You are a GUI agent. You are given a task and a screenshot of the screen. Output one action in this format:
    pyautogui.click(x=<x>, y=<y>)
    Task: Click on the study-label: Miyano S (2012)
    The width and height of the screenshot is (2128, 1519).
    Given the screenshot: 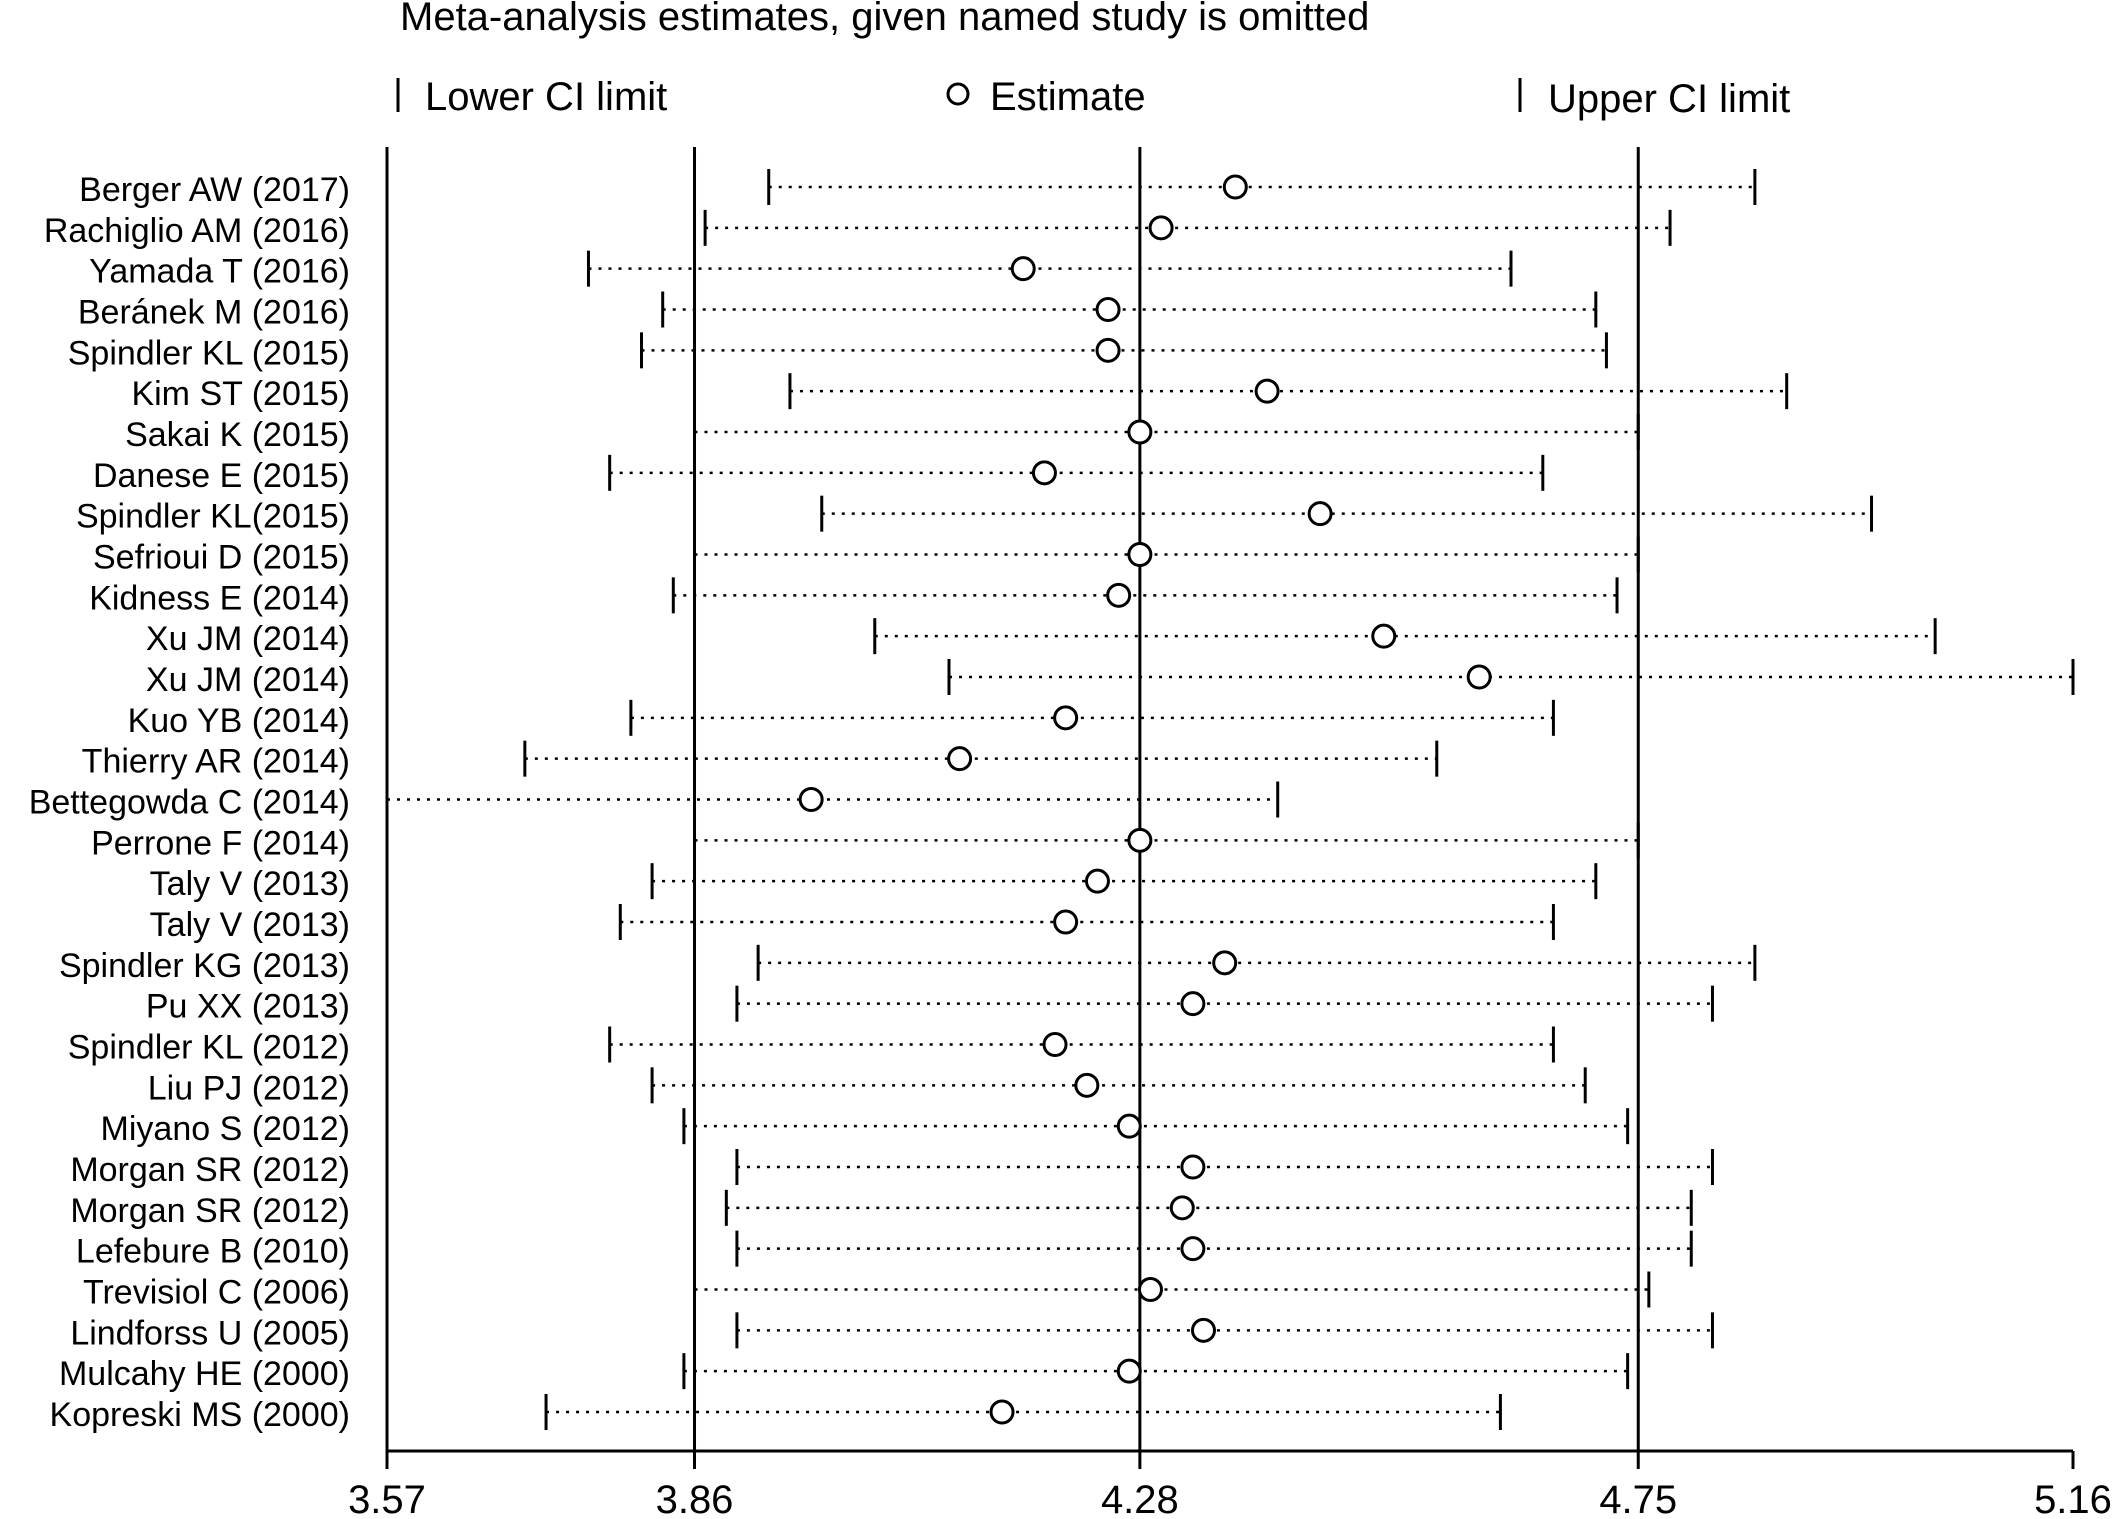 What is the action you would take?
    pyautogui.click(x=225, y=1129)
    